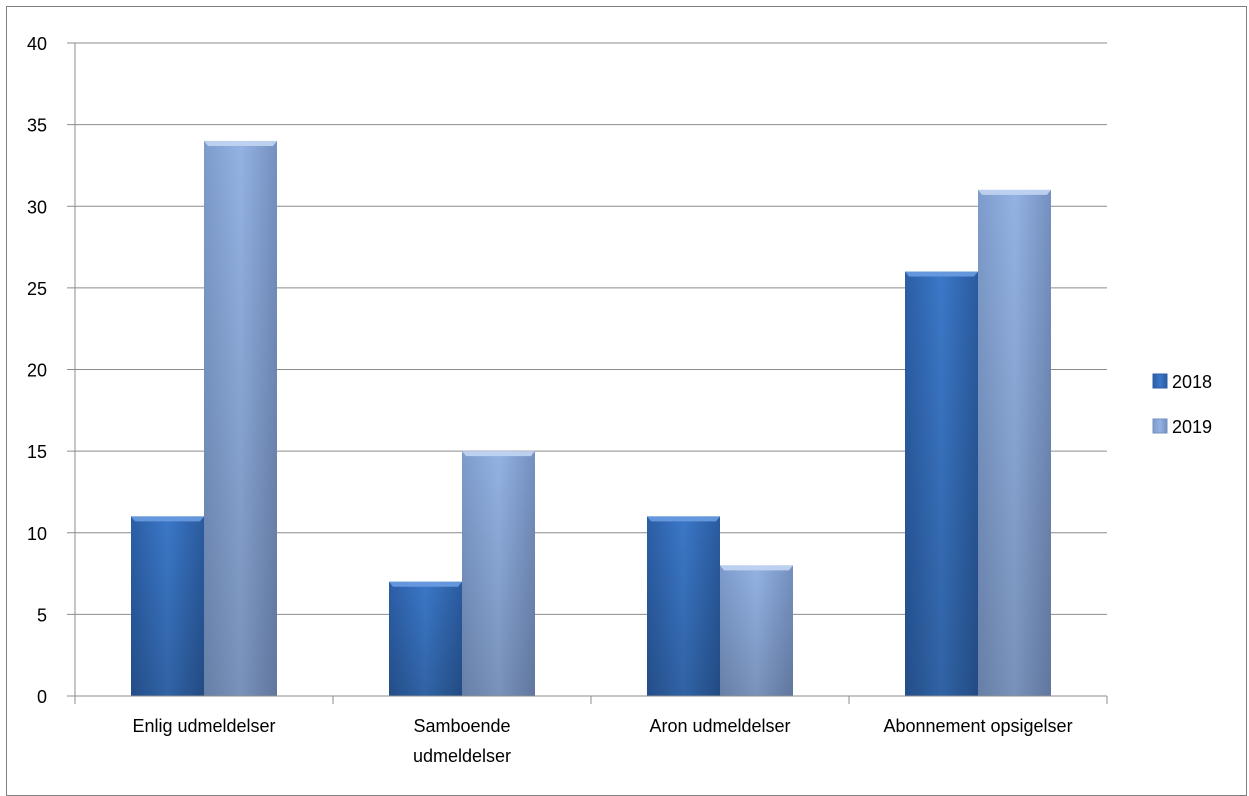 The height and width of the screenshot is (796, 1249). I want to click on x-category-label: Abonnement opsigelser, so click(977, 726).